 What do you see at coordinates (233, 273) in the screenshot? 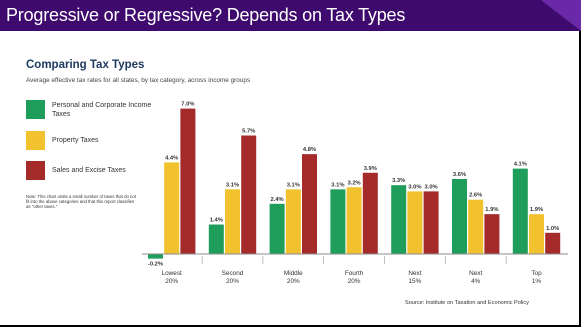
I see `x-tick-label-1-0: Second` at bounding box center [233, 273].